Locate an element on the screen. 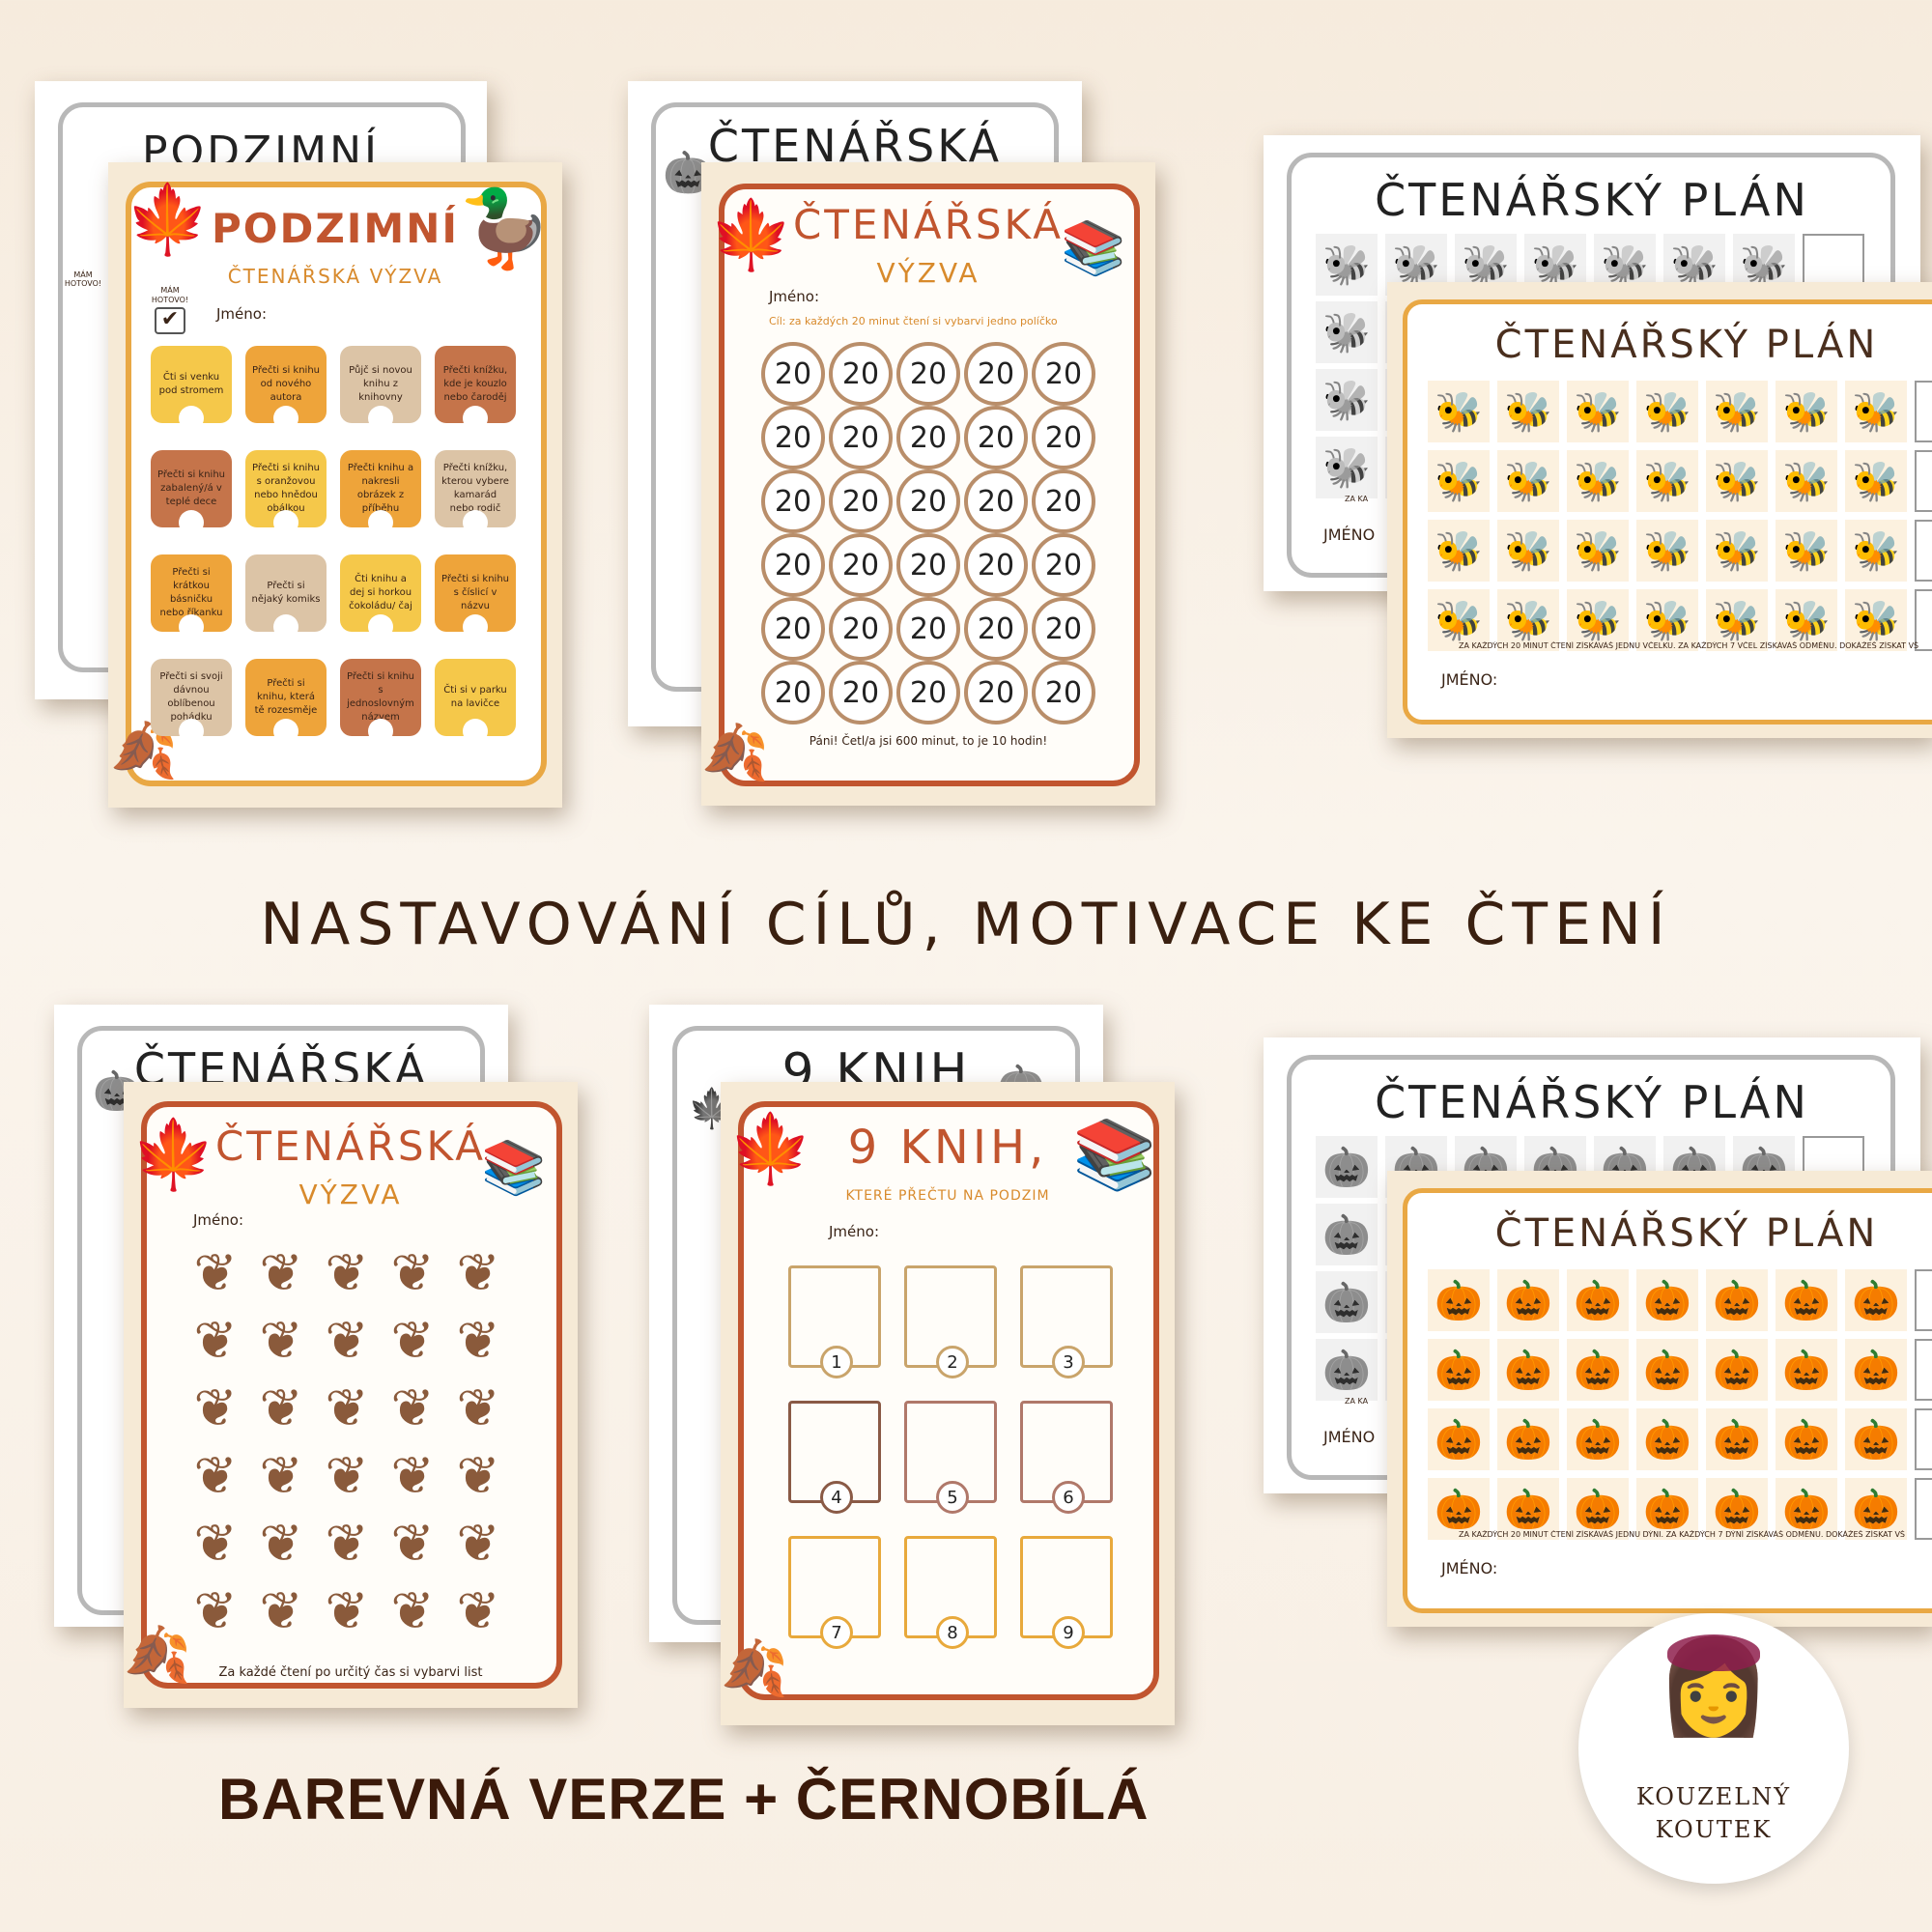 This screenshot has height=1932, width=1932. book-outline: 2 is located at coordinates (950, 1321).